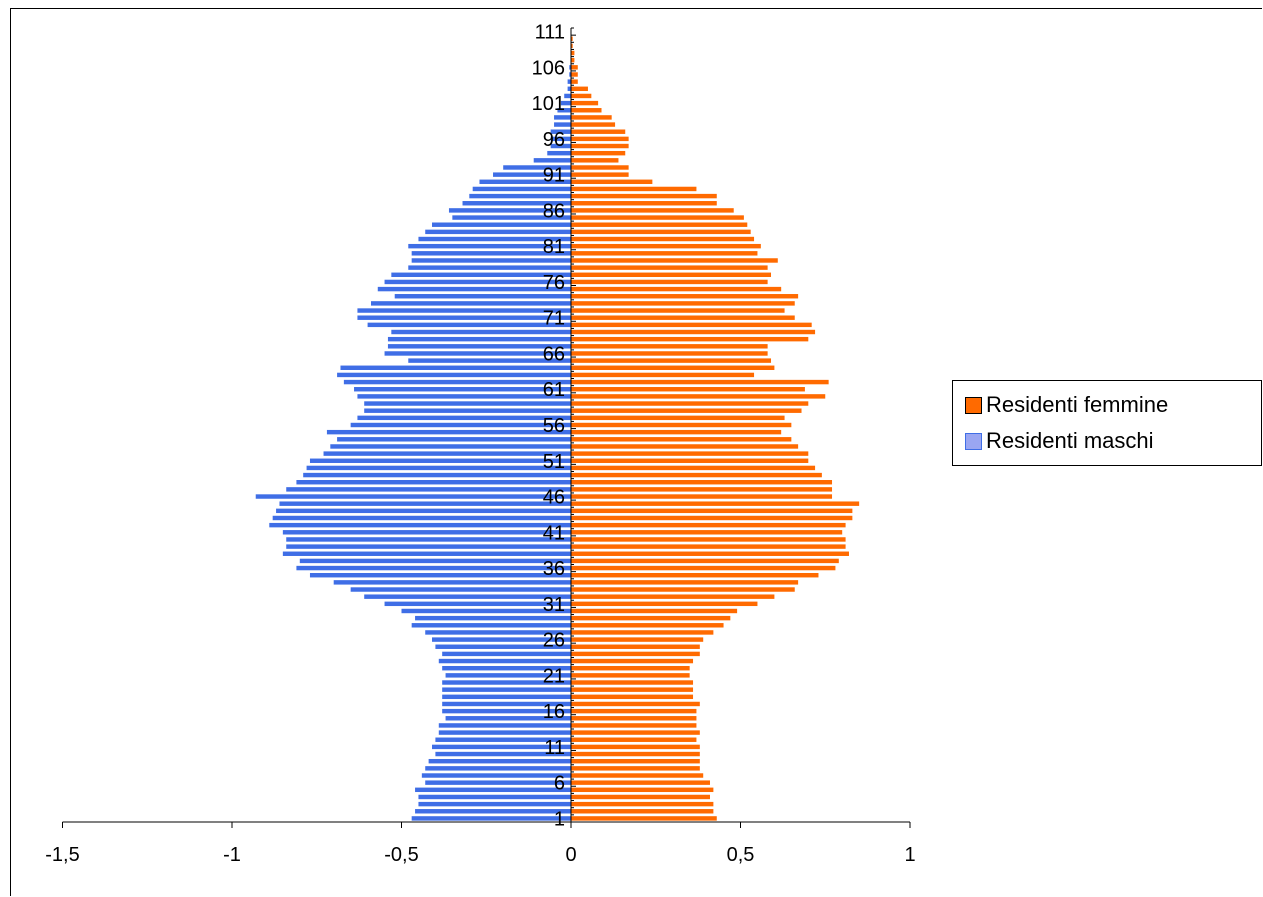  What do you see at coordinates (554, 676) in the screenshot?
I see `y-tick-label: 21` at bounding box center [554, 676].